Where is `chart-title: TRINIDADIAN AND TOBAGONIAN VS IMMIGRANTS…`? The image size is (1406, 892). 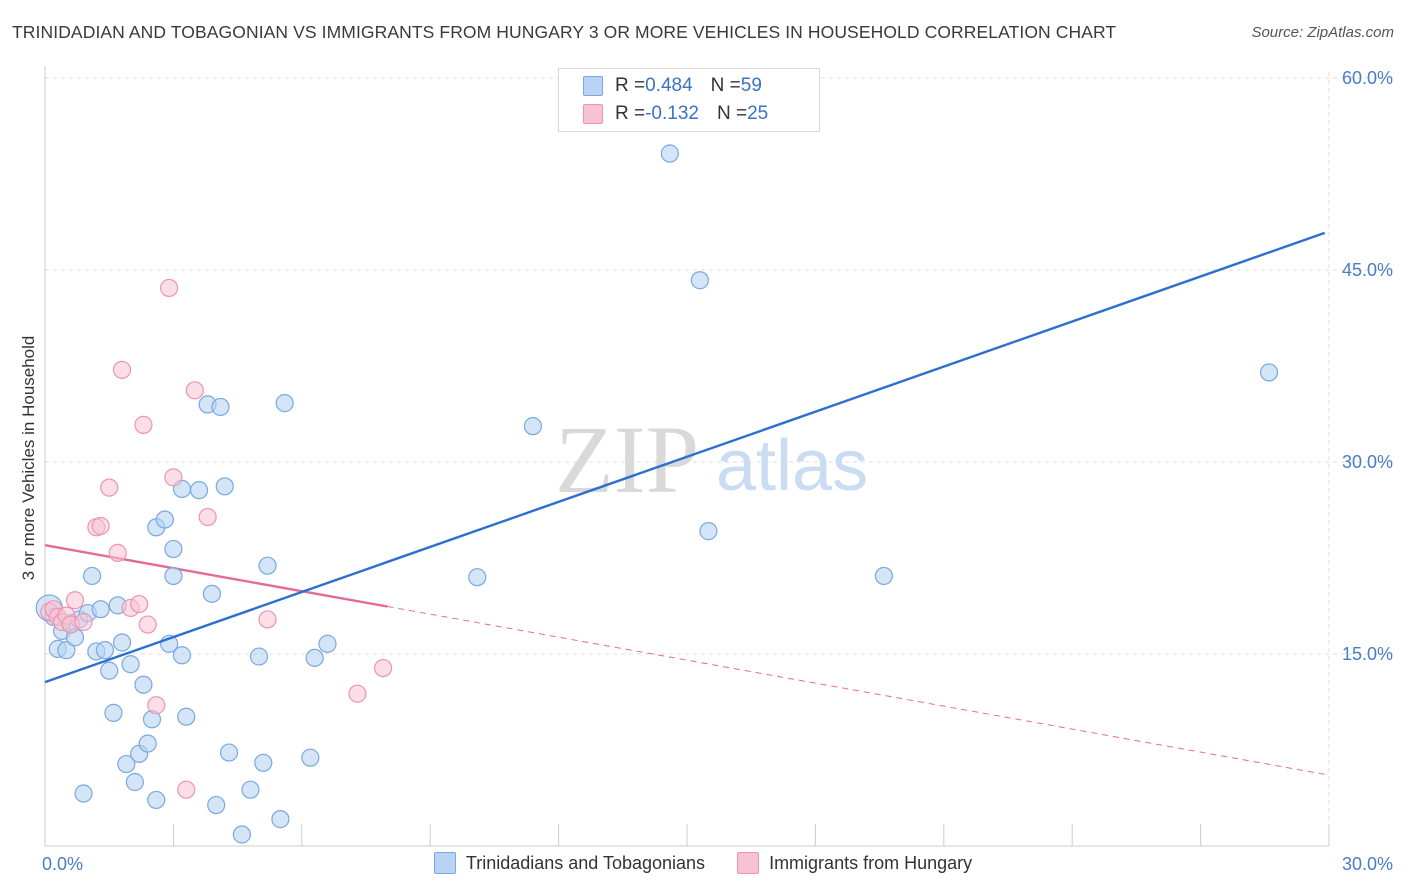
chart-title: TRINIDADIAN AND TOBAGONIAN VS IMMIGRANTS… is located at coordinates (564, 32).